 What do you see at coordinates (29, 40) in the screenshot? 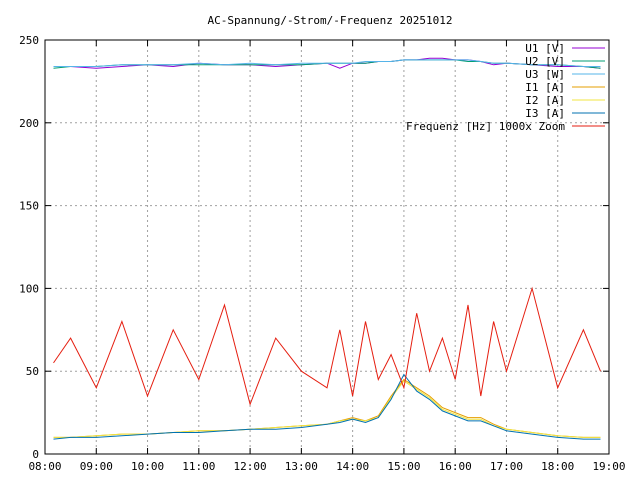
I see `y-tick-label: 250` at bounding box center [29, 40].